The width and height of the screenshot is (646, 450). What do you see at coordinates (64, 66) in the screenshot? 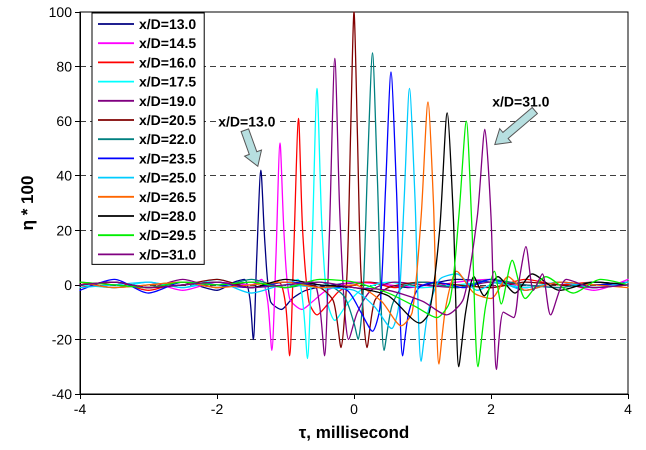
I see `y-tick-label: 80` at bounding box center [64, 66].